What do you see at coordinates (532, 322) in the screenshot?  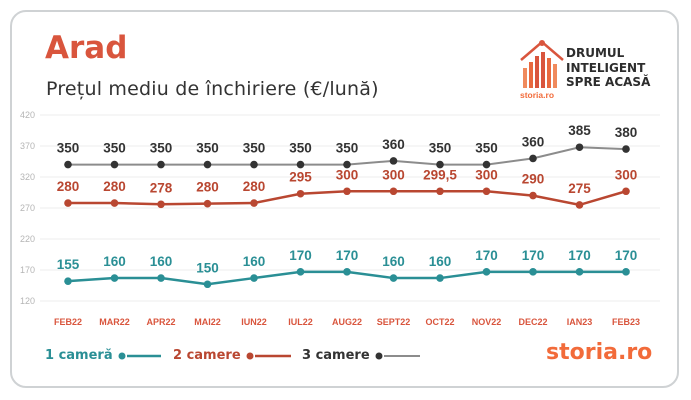 I see `x-tick-label: DEC22` at bounding box center [532, 322].